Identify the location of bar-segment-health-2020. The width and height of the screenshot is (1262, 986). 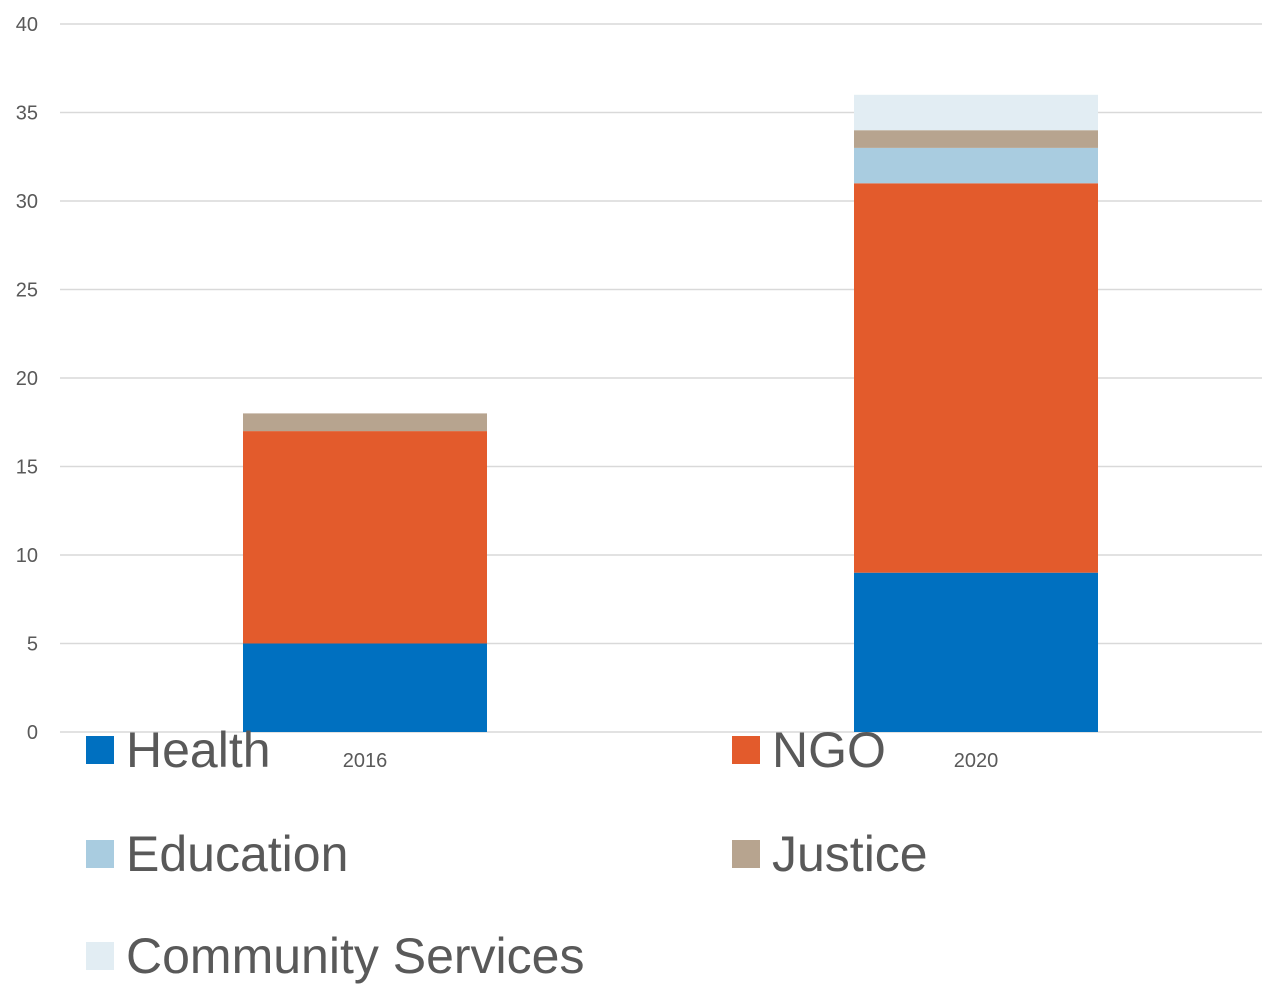
(976, 652).